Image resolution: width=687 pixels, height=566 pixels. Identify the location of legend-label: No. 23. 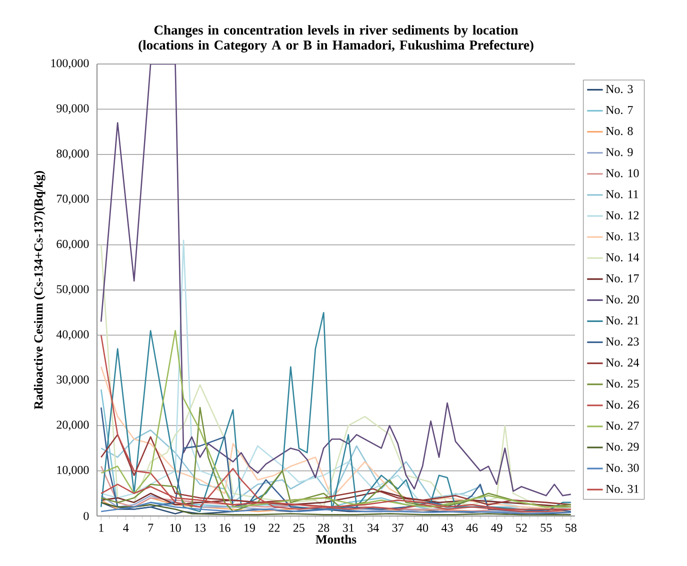
(622, 342).